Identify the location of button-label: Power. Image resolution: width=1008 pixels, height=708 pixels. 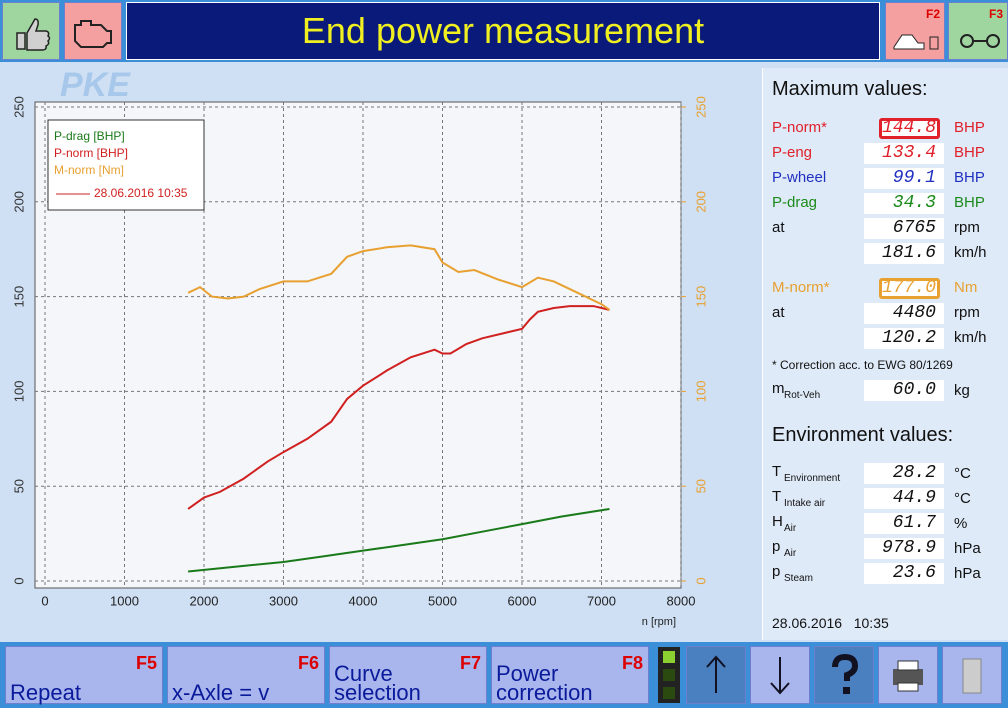
(527, 673).